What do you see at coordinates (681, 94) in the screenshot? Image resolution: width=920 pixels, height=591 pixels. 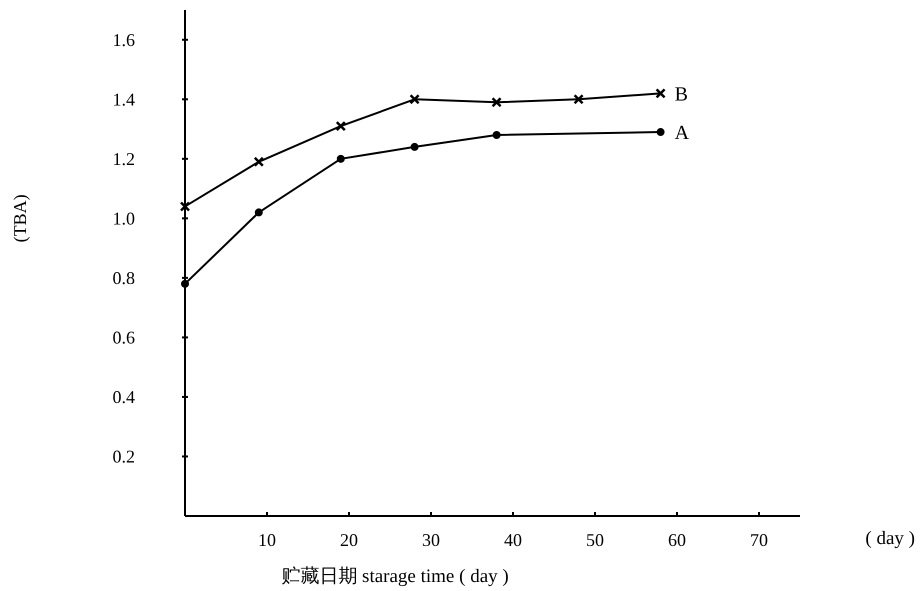 I see `series-label: B` at bounding box center [681, 94].